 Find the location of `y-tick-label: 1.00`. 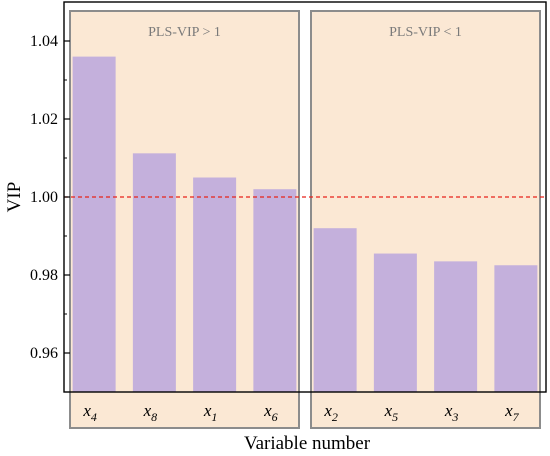

y-tick-label: 1.00 is located at coordinates (44, 197).